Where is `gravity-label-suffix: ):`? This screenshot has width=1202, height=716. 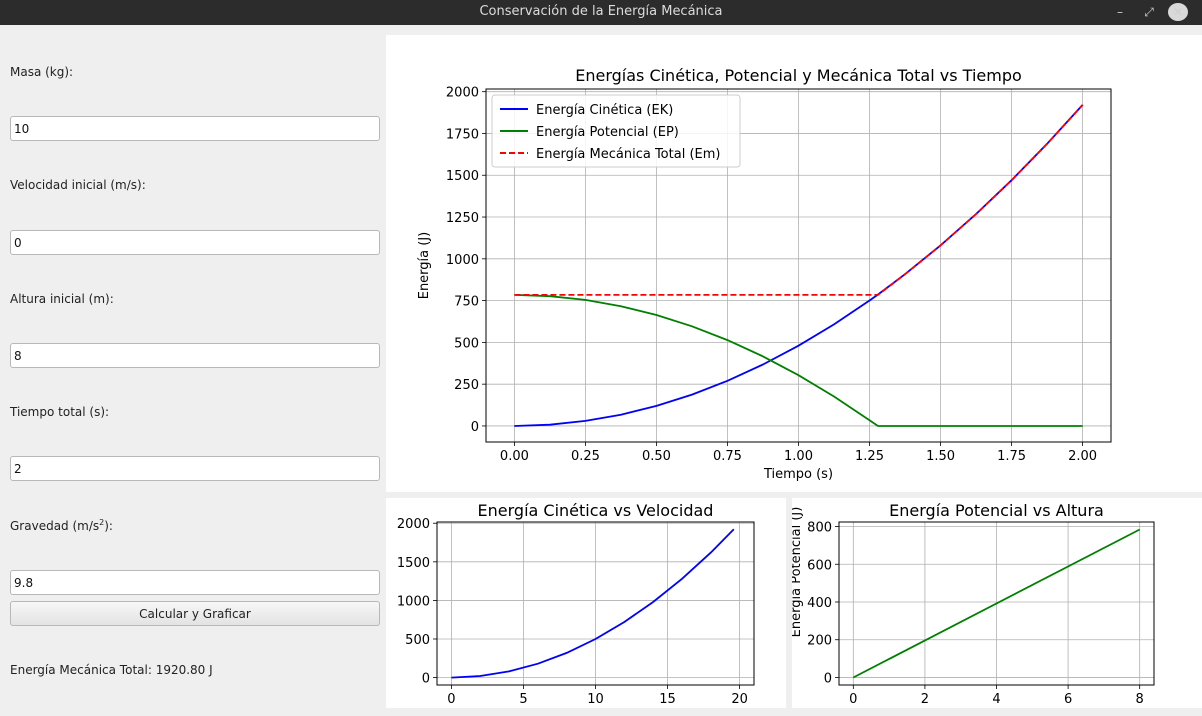
gravity-label-suffix: ): is located at coordinates (108, 526).